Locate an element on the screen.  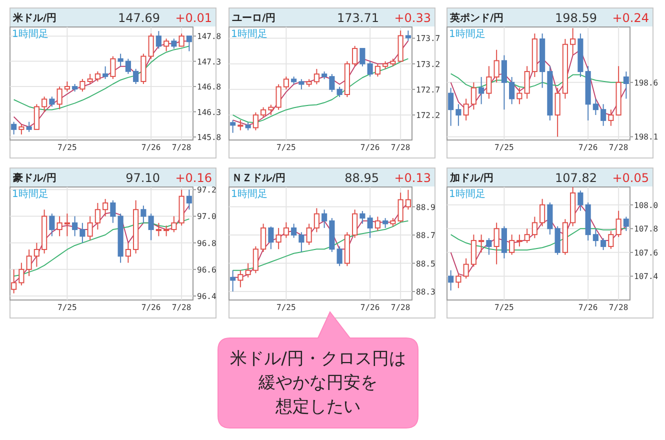
text: 107.82 is located at coordinates (576, 178).